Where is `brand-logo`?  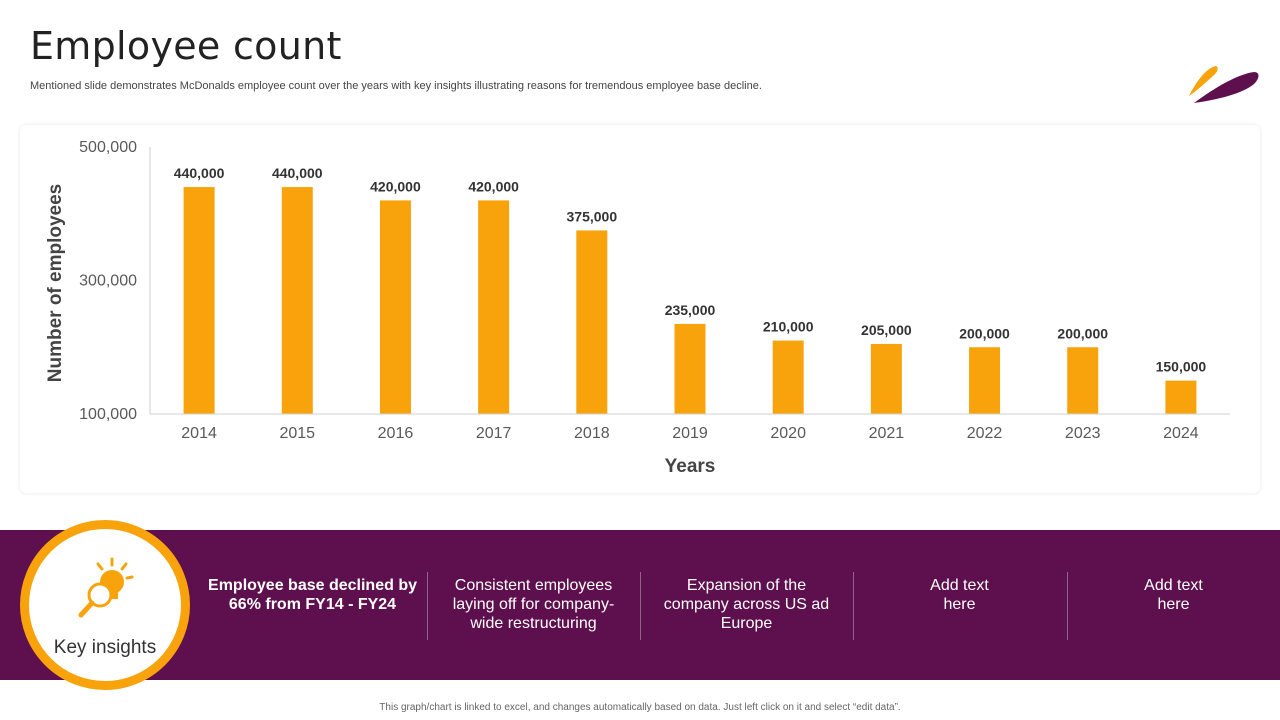 brand-logo is located at coordinates (1224, 86).